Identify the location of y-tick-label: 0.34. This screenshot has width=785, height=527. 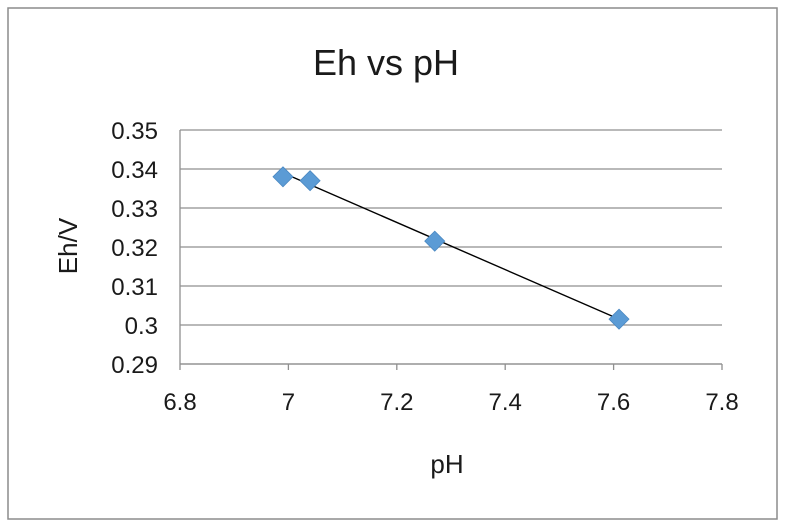
(134, 170).